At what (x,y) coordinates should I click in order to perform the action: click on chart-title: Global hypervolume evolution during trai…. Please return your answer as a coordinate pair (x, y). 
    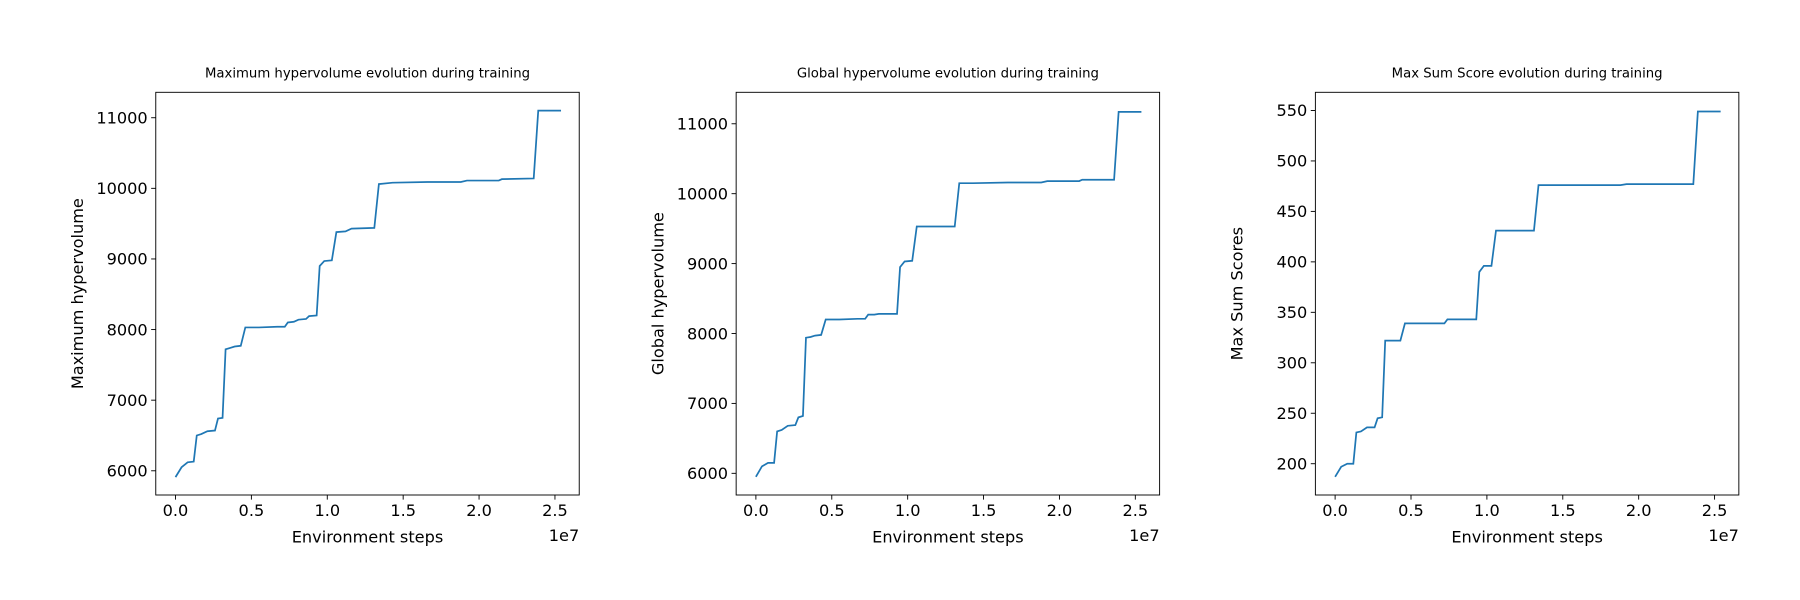
    Looking at the image, I should click on (948, 73).